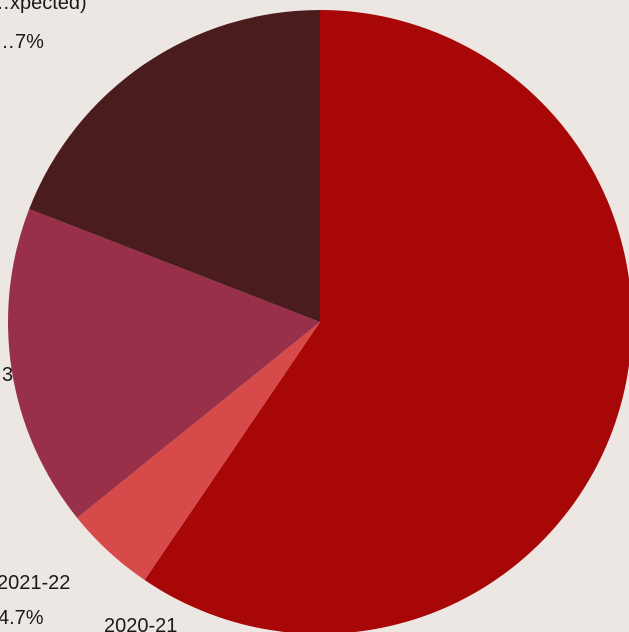  I want to click on slice-label-2023: …3, so click(6, 375).